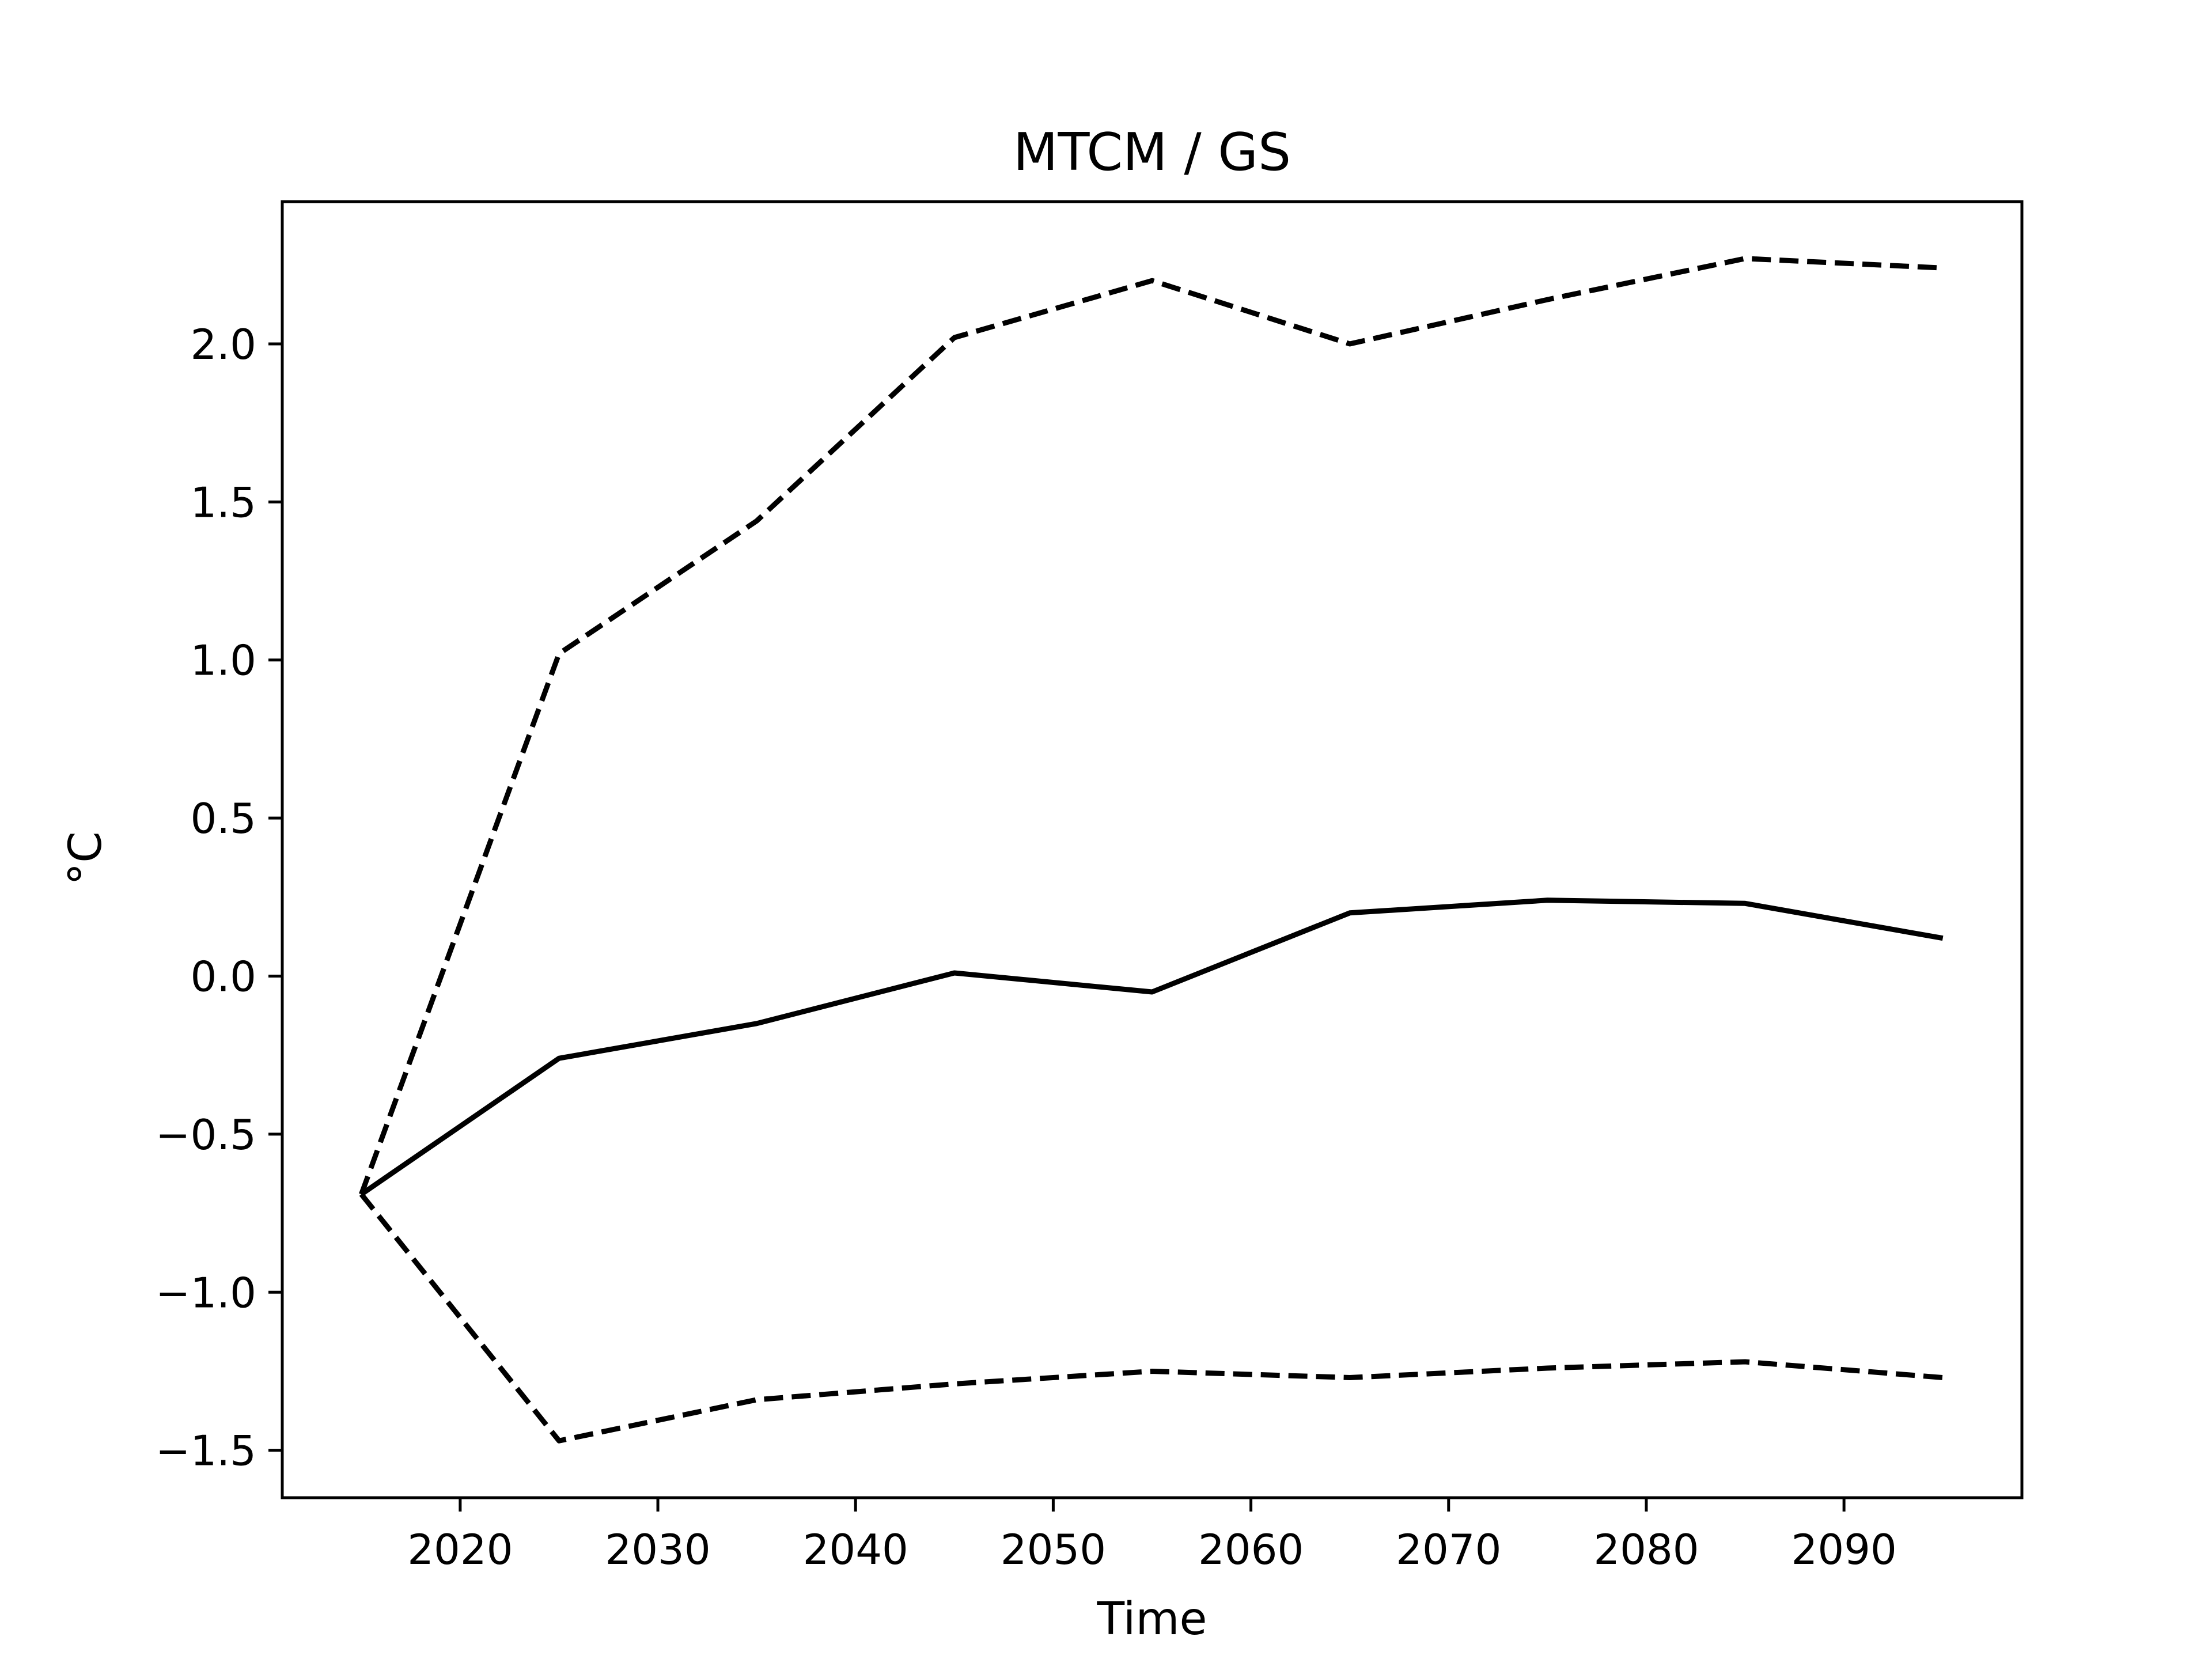  I want to click on y-axis-label: °C, so click(86, 858).